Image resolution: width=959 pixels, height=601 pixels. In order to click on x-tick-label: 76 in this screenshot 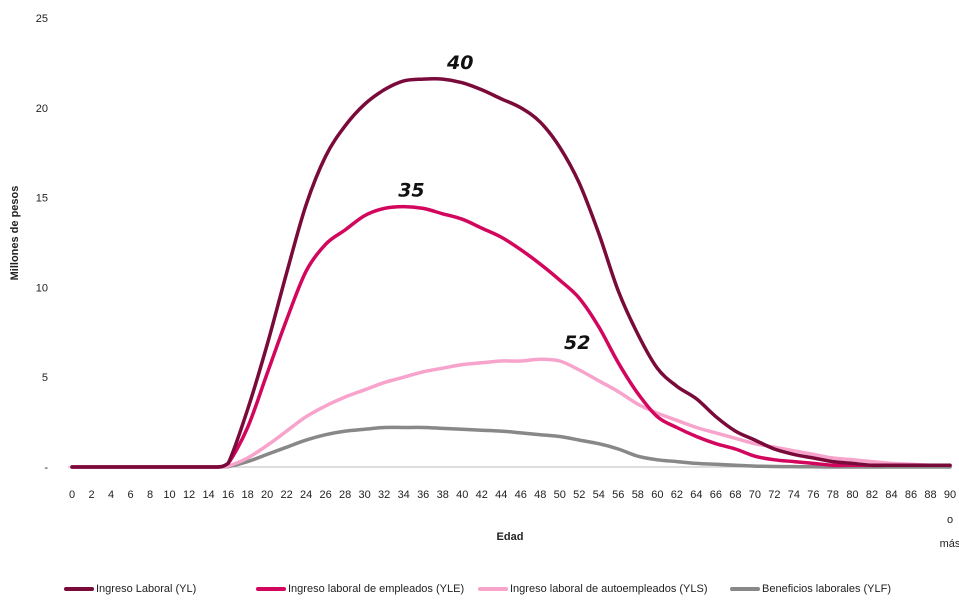, I will do `click(813, 495)`.